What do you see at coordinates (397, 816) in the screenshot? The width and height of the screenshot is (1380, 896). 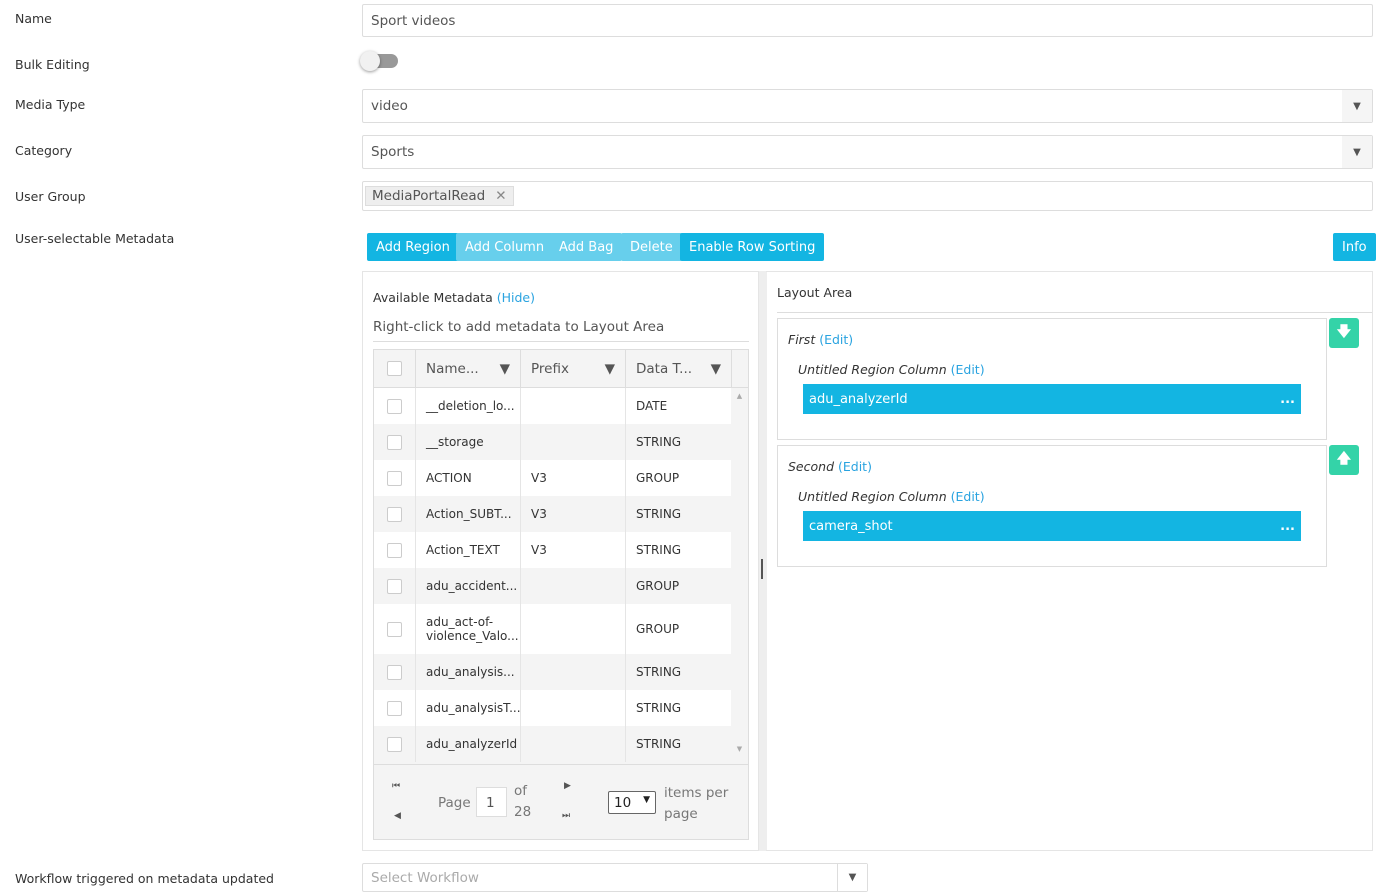 I see `prev-page-icon: ◀` at bounding box center [397, 816].